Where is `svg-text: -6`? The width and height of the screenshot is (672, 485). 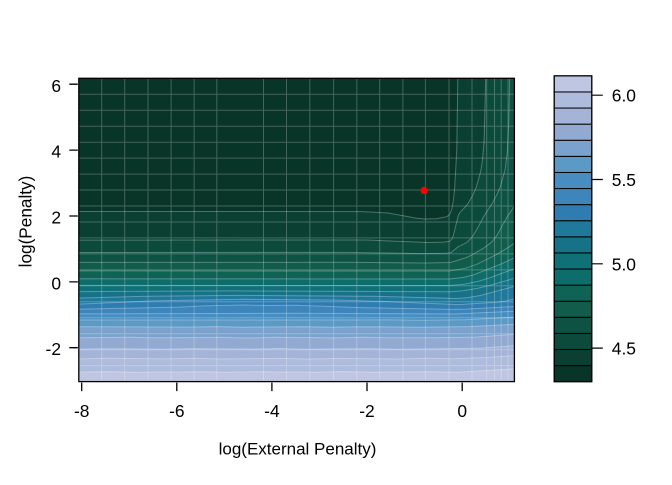 svg-text: -6 is located at coordinates (176, 411).